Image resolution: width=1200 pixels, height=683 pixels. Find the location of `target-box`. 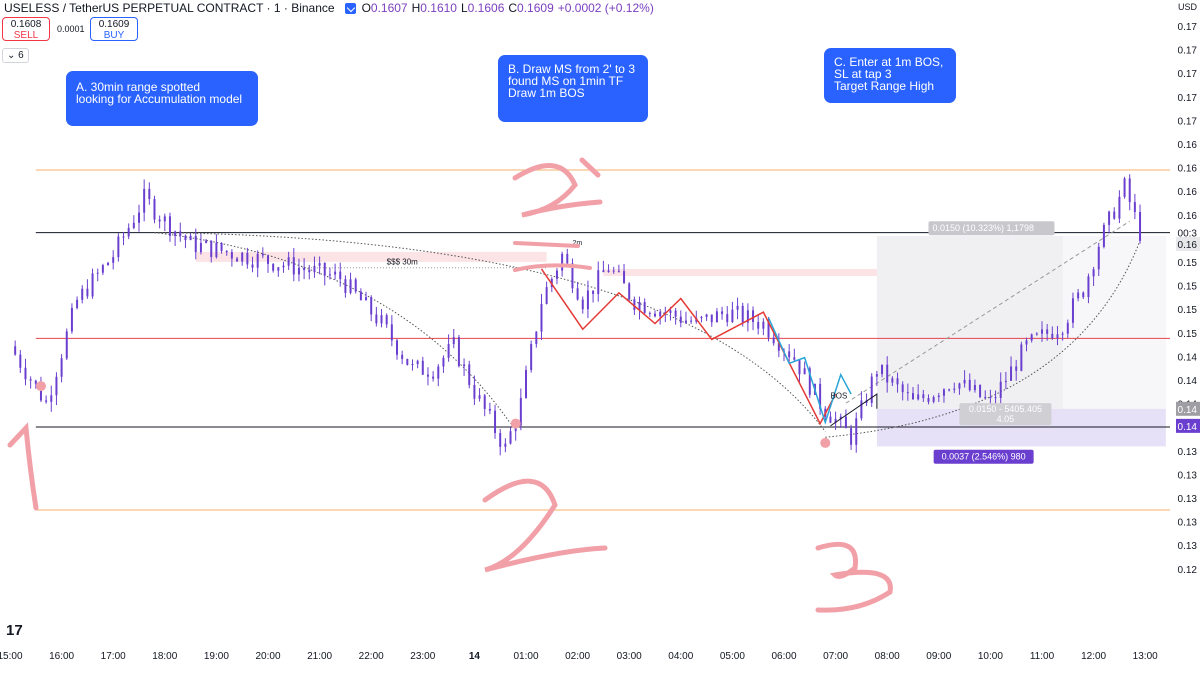

target-box is located at coordinates (991, 228).